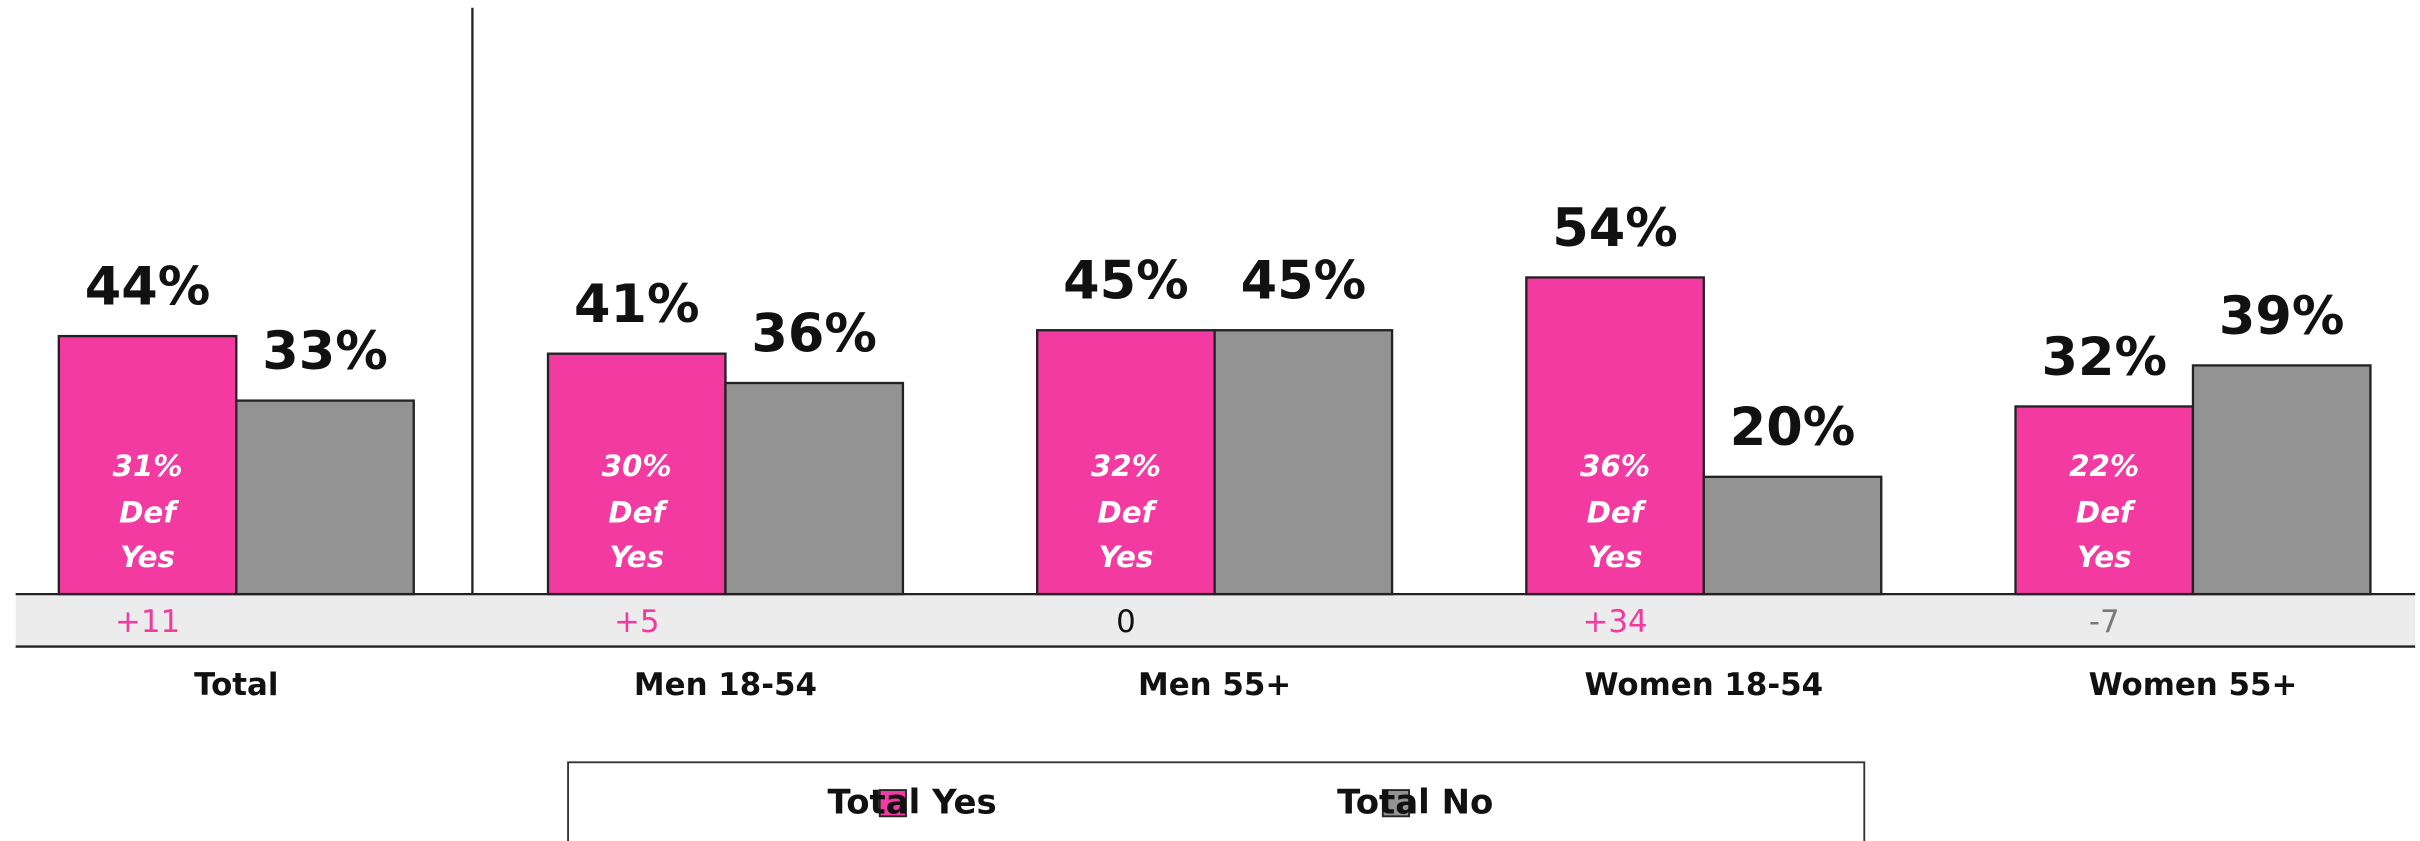 This screenshot has height=841, width=2420. What do you see at coordinates (2104, 357) in the screenshot?
I see `data-label: 32%` at bounding box center [2104, 357].